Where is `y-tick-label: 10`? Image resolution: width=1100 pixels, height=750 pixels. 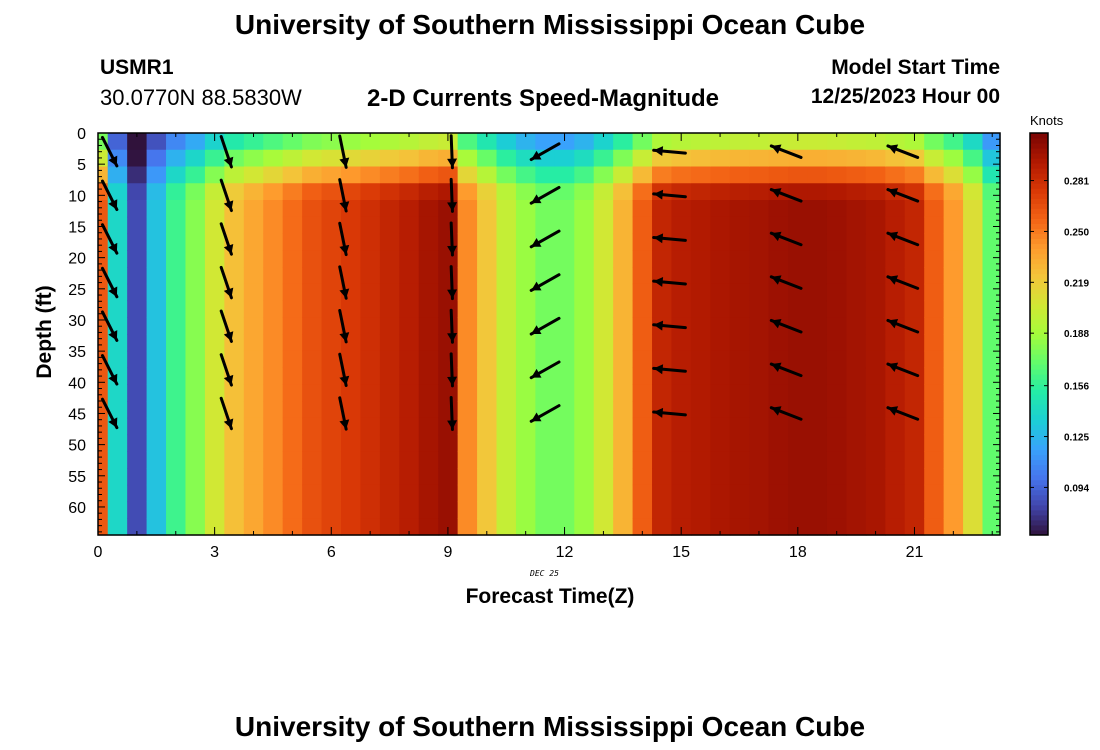
y-tick-label: 10 is located at coordinates (77, 196).